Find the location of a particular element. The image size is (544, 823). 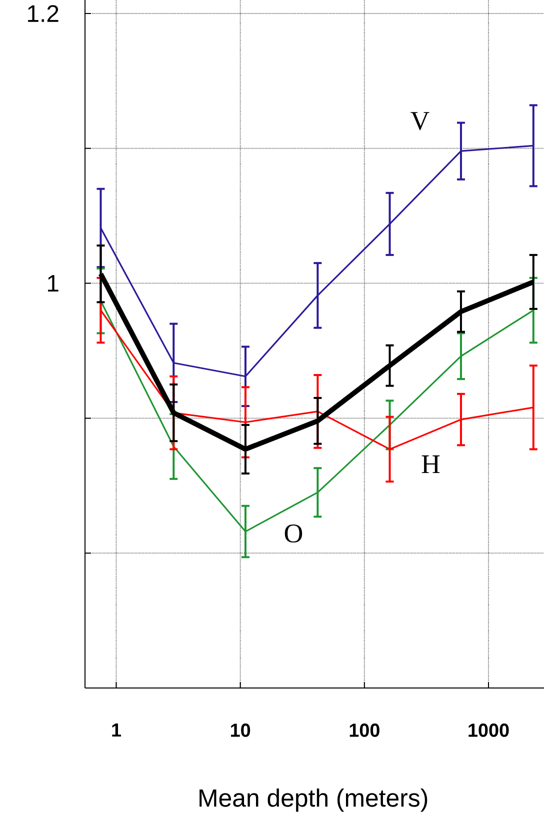

series-label: O is located at coordinates (293, 533).